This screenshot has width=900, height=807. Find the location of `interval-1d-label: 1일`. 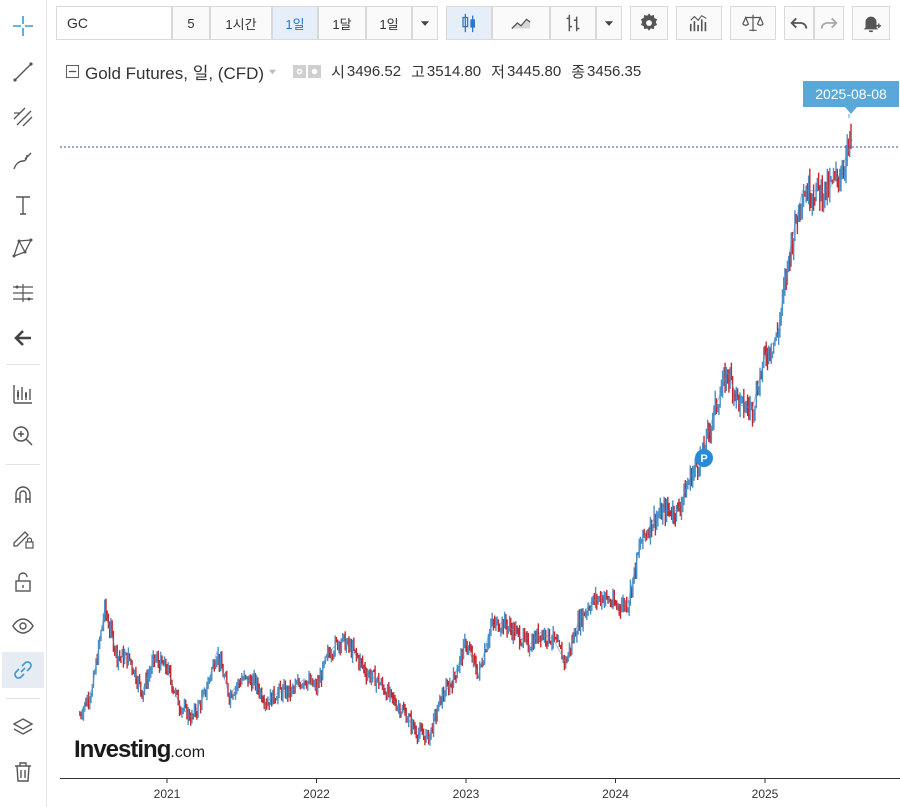

interval-1d-label: 1일 is located at coordinates (295, 24).